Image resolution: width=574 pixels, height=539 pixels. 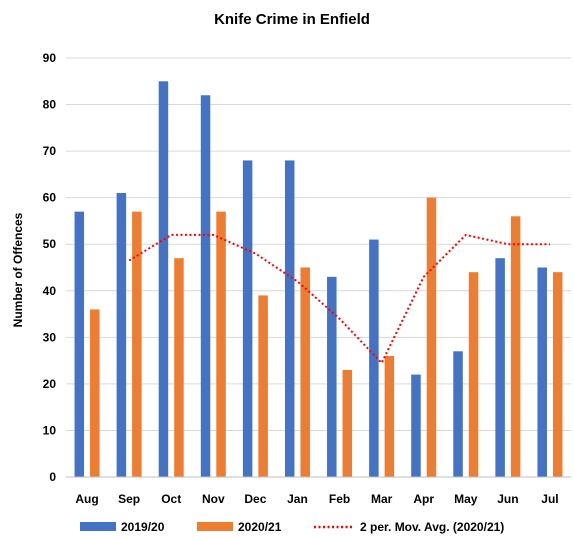 What do you see at coordinates (297, 499) in the screenshot?
I see `x-tick-label-jan: Jan` at bounding box center [297, 499].